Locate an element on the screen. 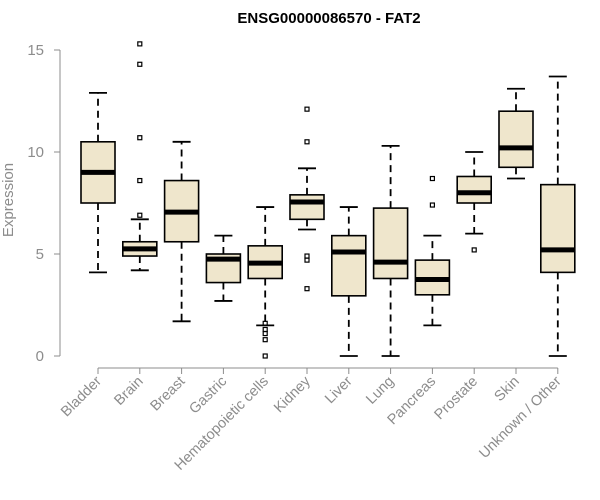 The image size is (600, 500). y-axis: 0 5 10 15 is located at coordinates (44, 203).